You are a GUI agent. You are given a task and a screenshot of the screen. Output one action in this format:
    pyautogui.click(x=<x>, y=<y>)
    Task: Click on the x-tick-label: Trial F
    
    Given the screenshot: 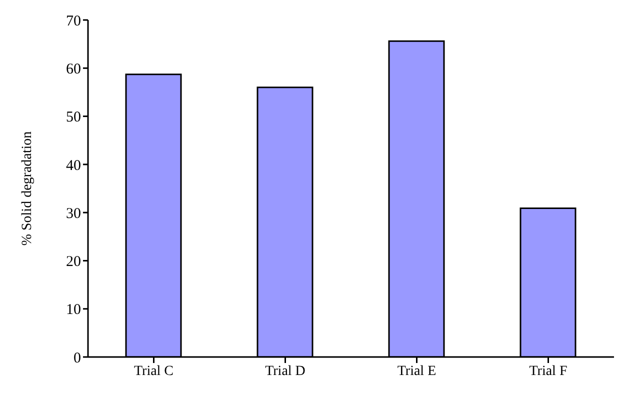 What is the action you would take?
    pyautogui.click(x=548, y=371)
    